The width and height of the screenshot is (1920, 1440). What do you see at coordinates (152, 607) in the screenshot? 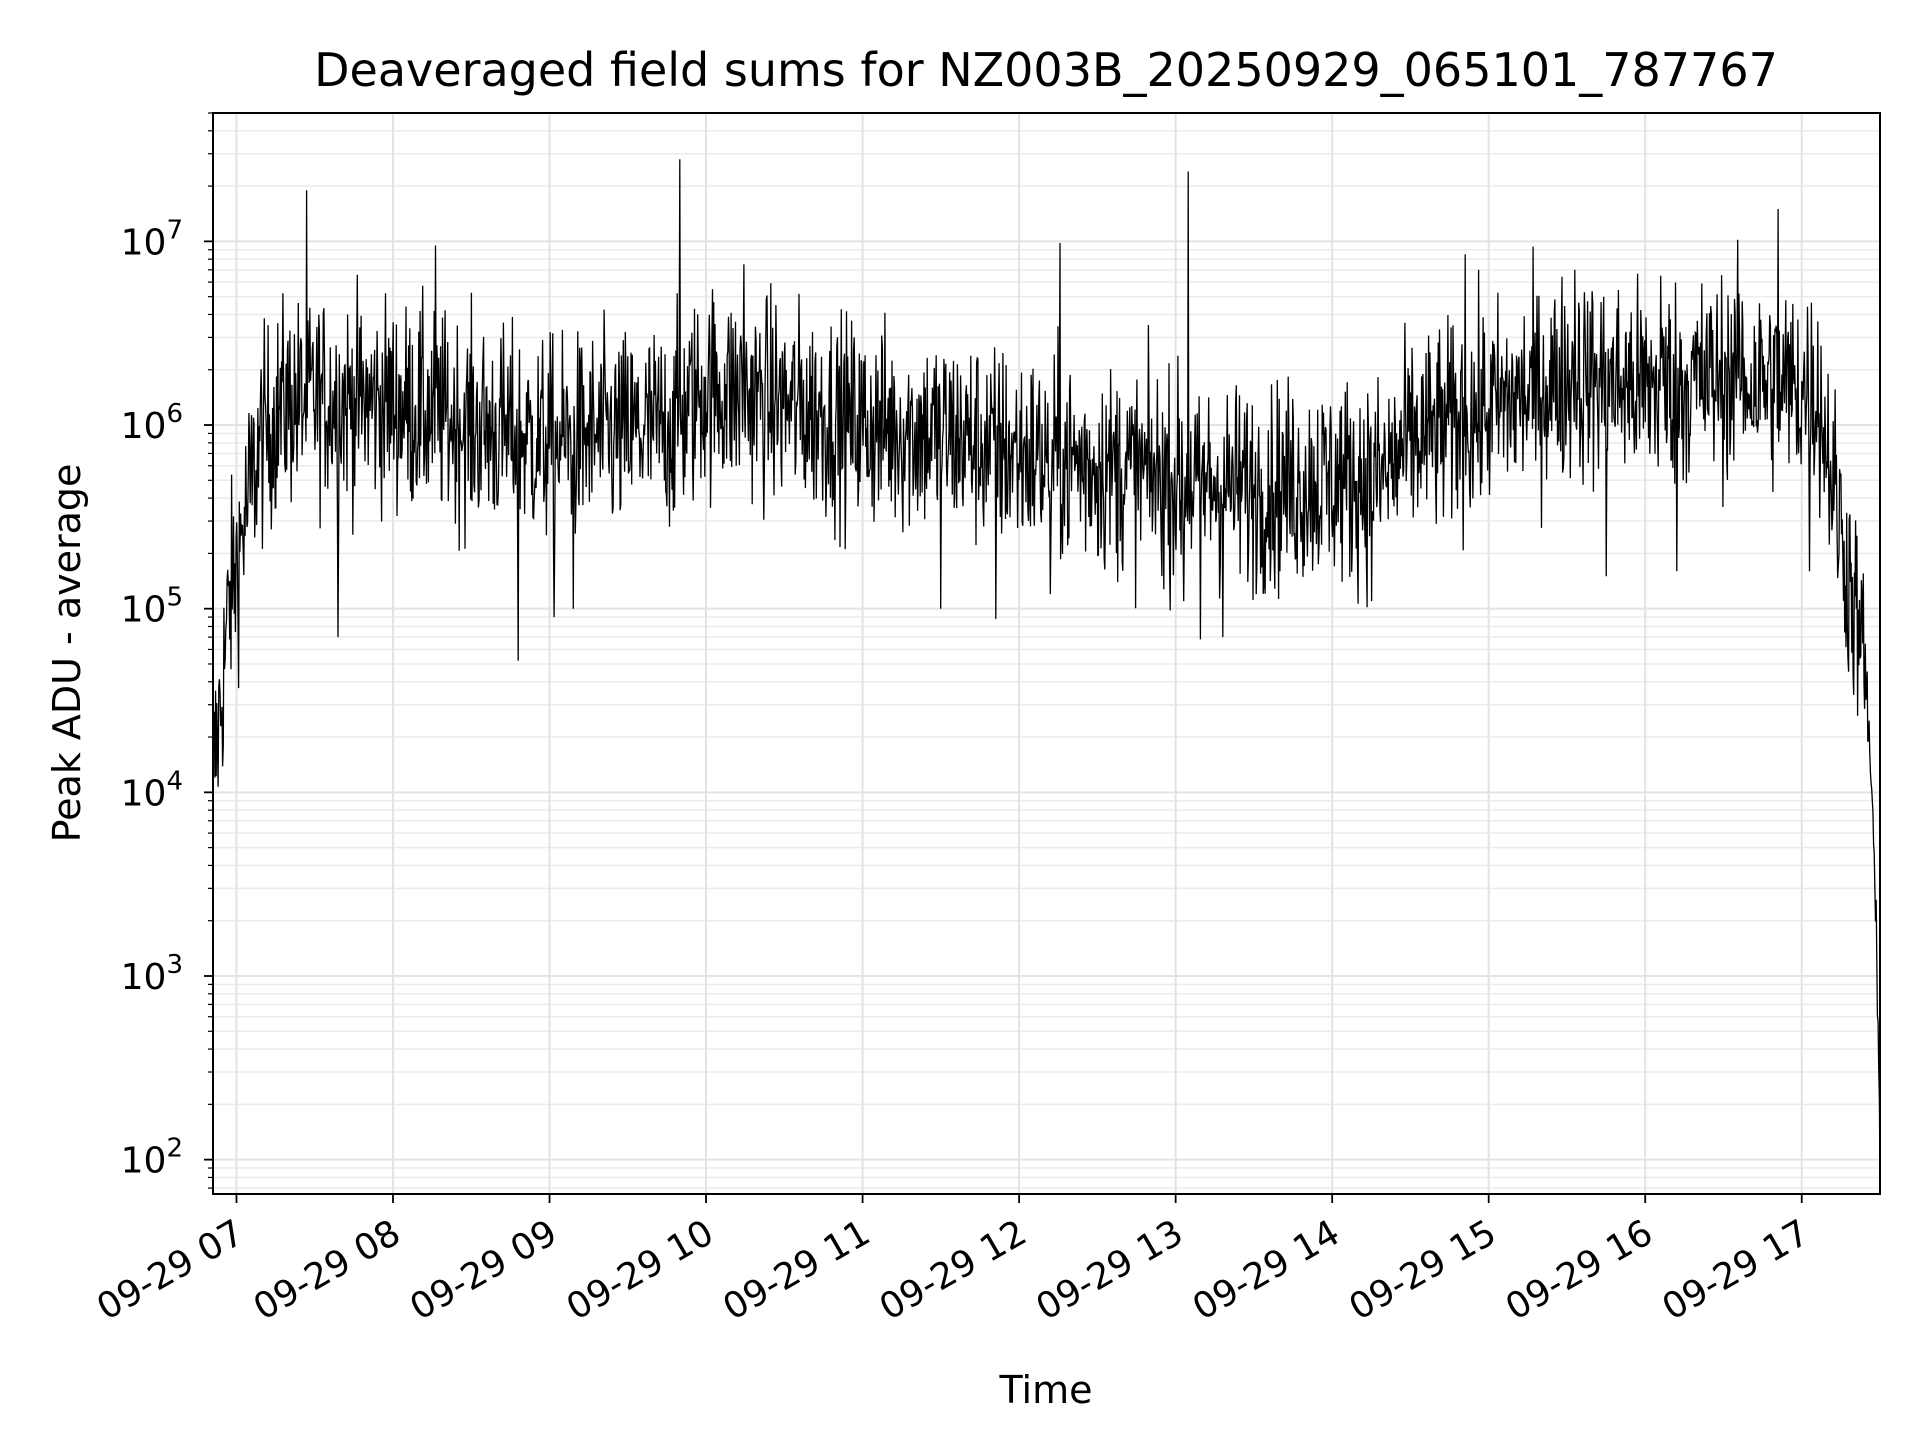
I see `y-tick-label: 10⁵` at bounding box center [152, 607].